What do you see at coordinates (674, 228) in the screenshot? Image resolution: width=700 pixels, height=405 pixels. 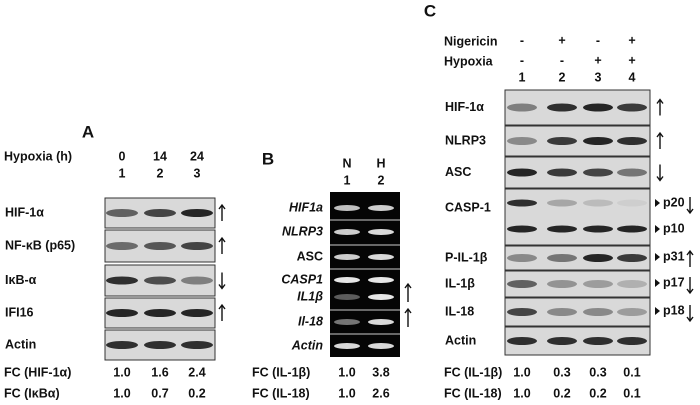 I see `size-marker: p10` at bounding box center [674, 228].